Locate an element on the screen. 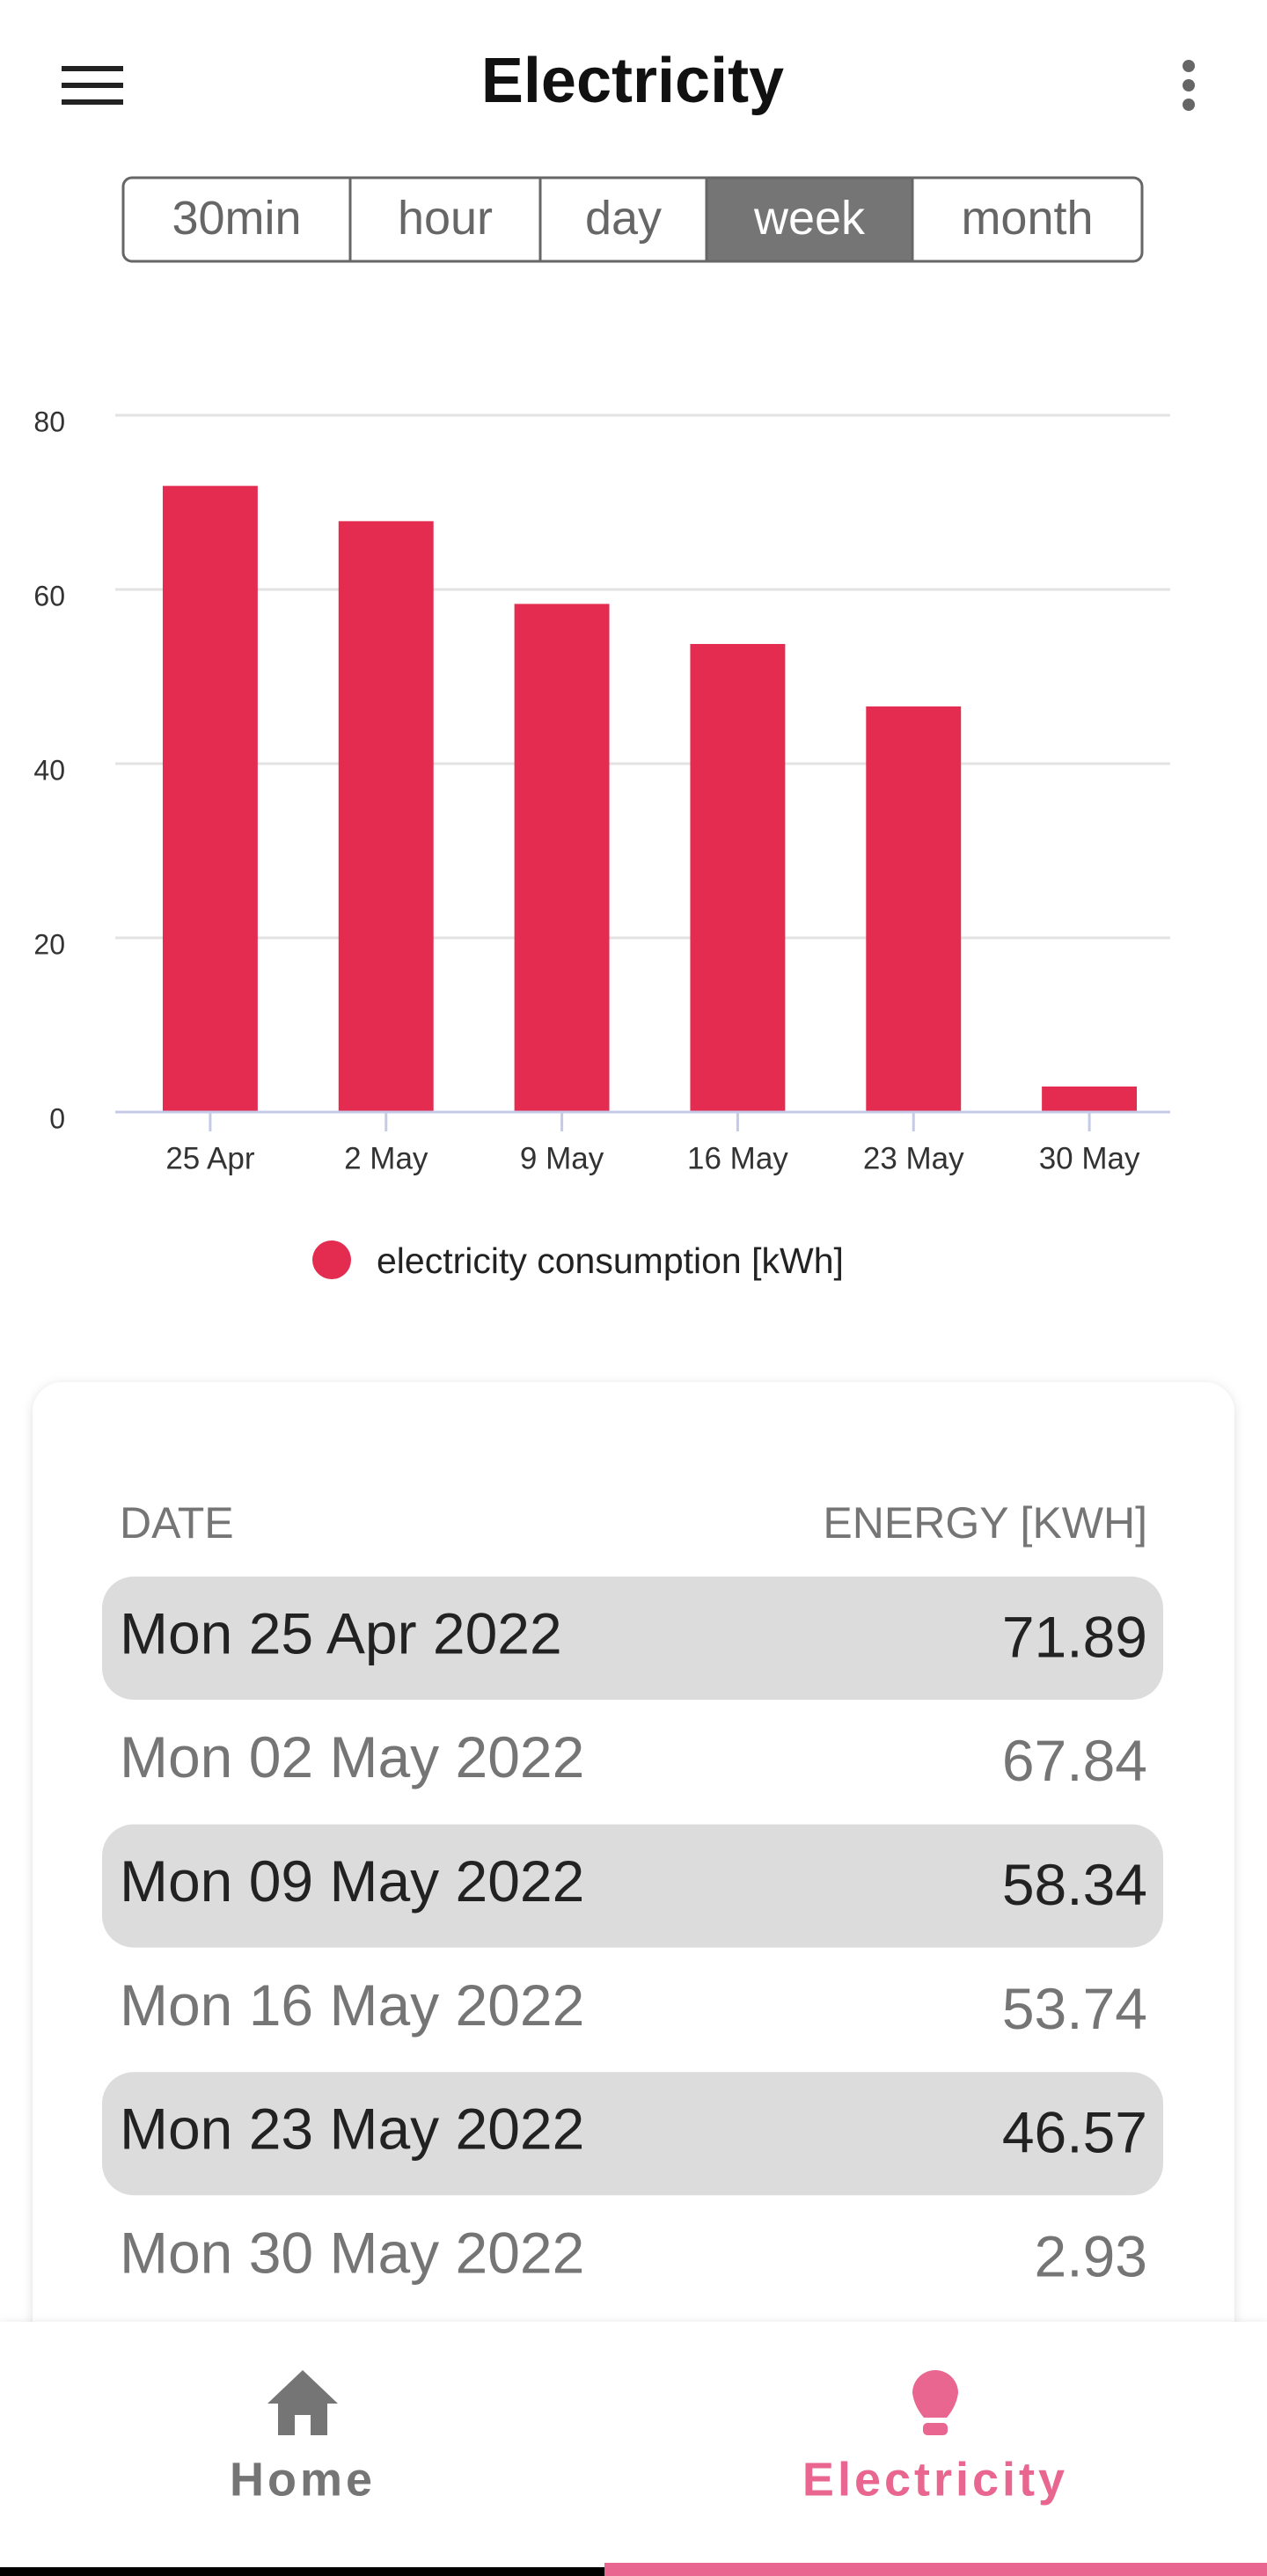 The width and height of the screenshot is (1267, 2576). x-tick-label: 9 May is located at coordinates (562, 1158).